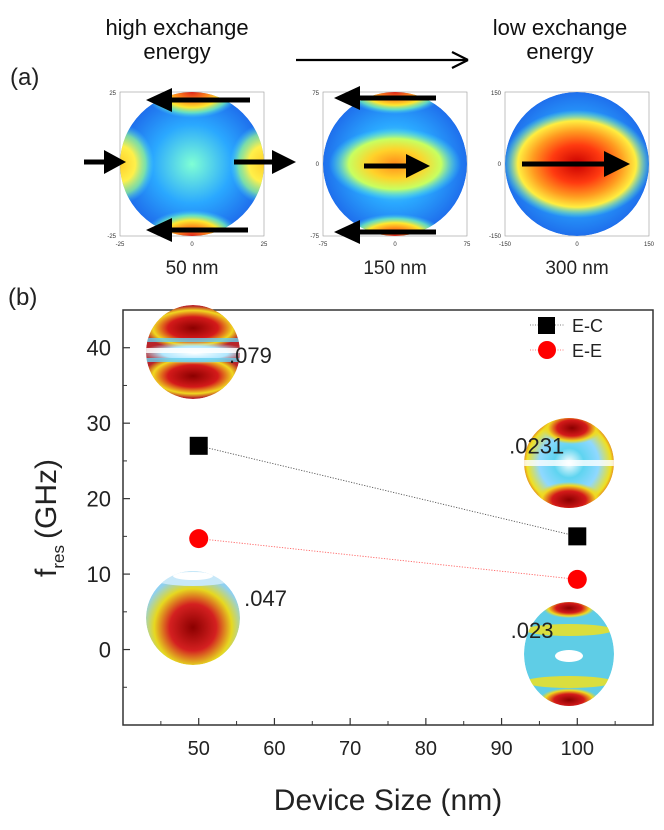 Image resolution: width=664 pixels, height=830 pixels. What do you see at coordinates (25, 77) in the screenshot?
I see `panel-a-label: (a)` at bounding box center [25, 77].